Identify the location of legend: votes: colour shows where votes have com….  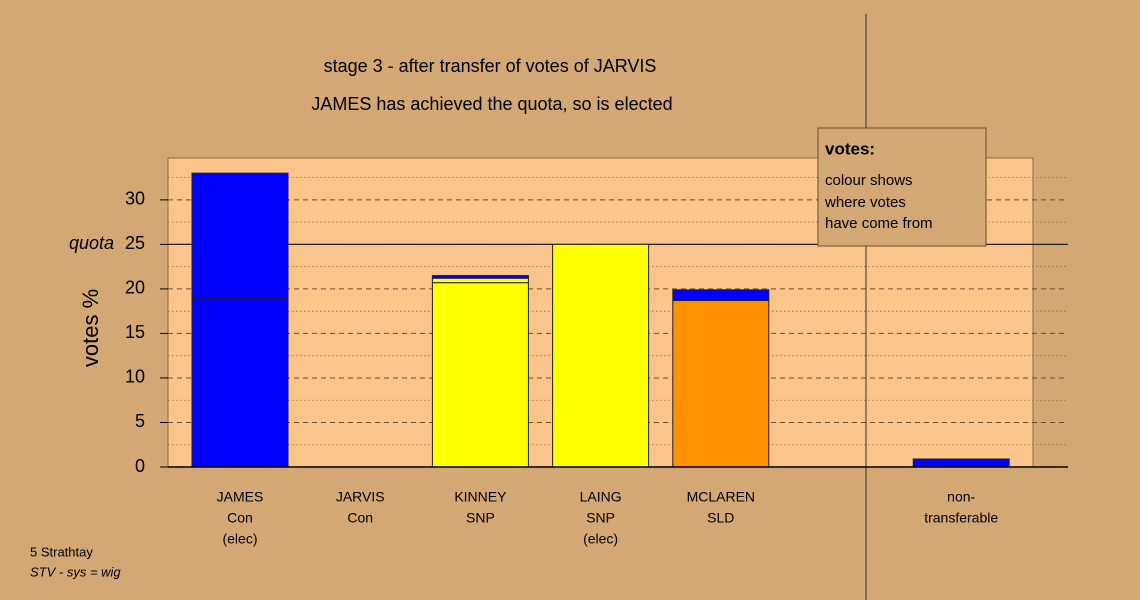
(902, 187).